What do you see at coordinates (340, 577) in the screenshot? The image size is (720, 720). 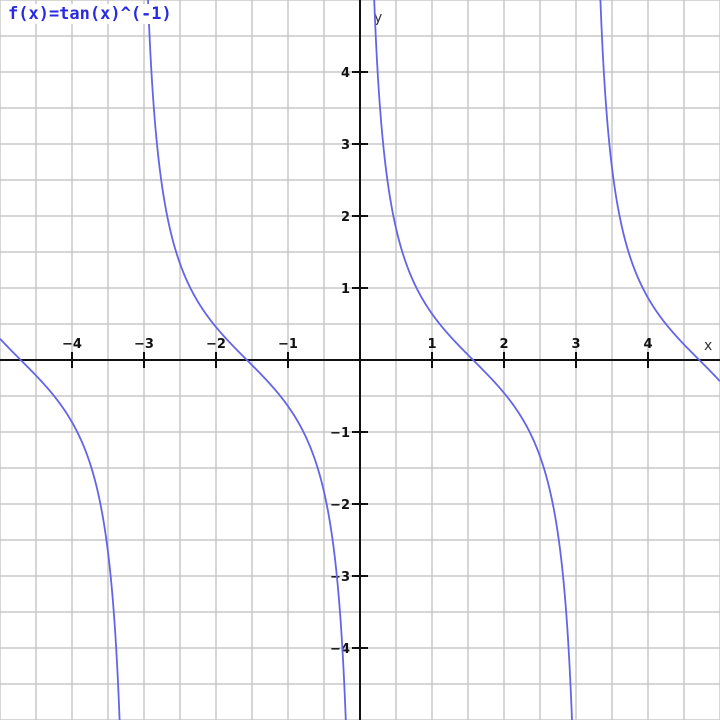 I see `y-tick-label: −3` at bounding box center [340, 577].